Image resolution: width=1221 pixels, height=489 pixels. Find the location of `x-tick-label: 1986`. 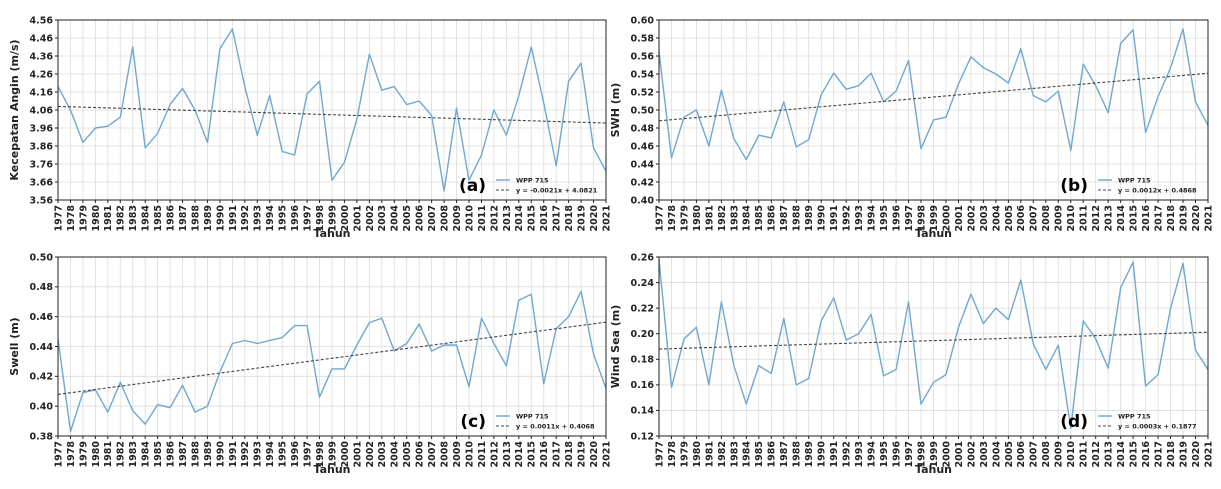

x-tick-label: 1986 is located at coordinates (170, 454).